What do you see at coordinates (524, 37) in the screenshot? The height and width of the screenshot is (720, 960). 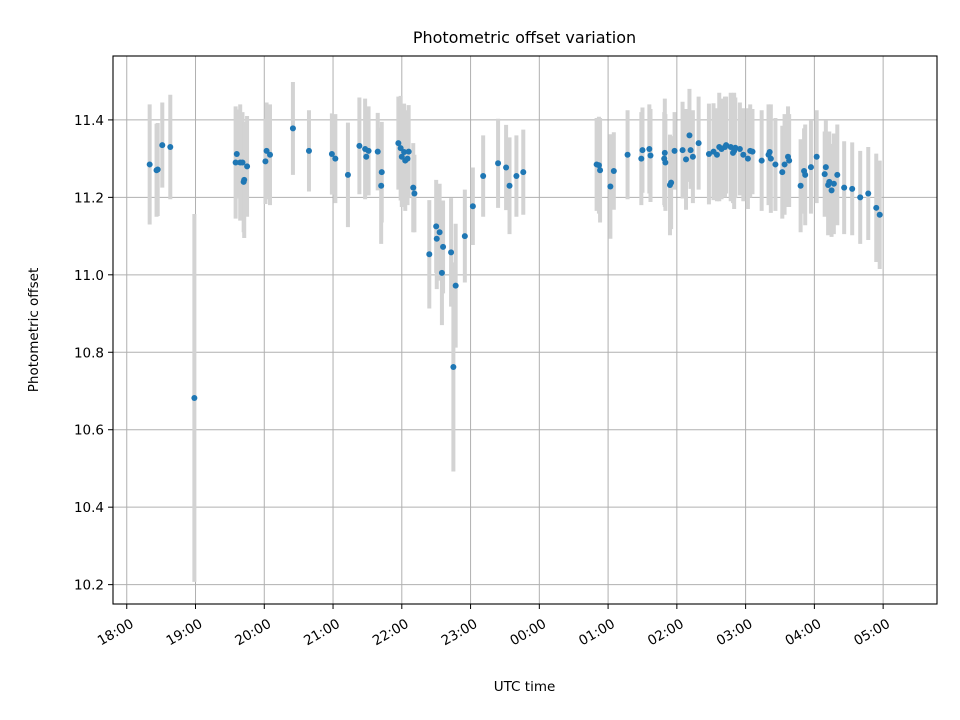 I see `chart-title: Photometric offset variation` at bounding box center [524, 37].